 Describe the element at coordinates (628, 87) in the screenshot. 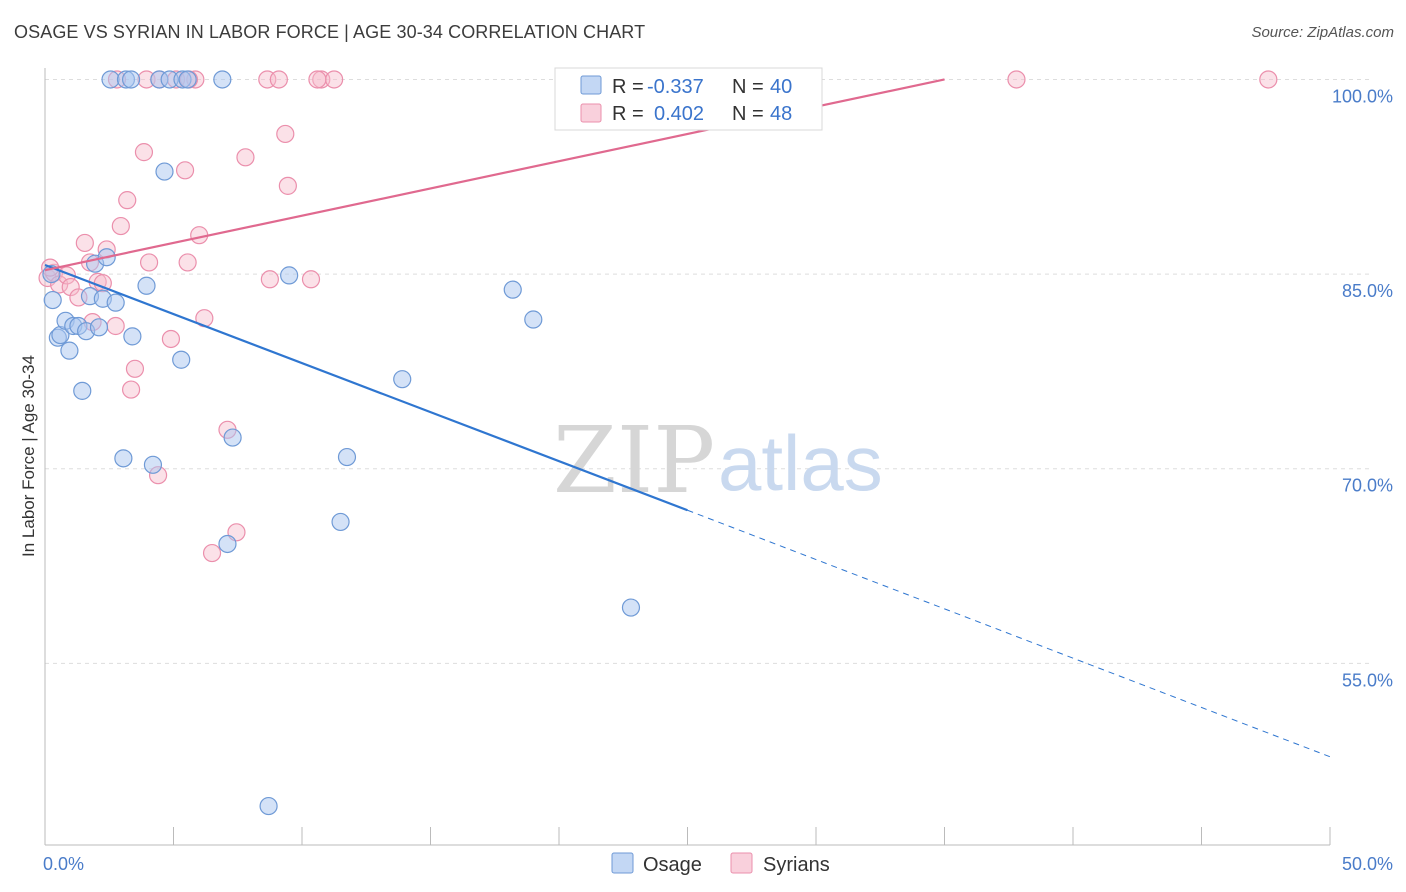

I see `legend-osage-r-label: R =` at that location.